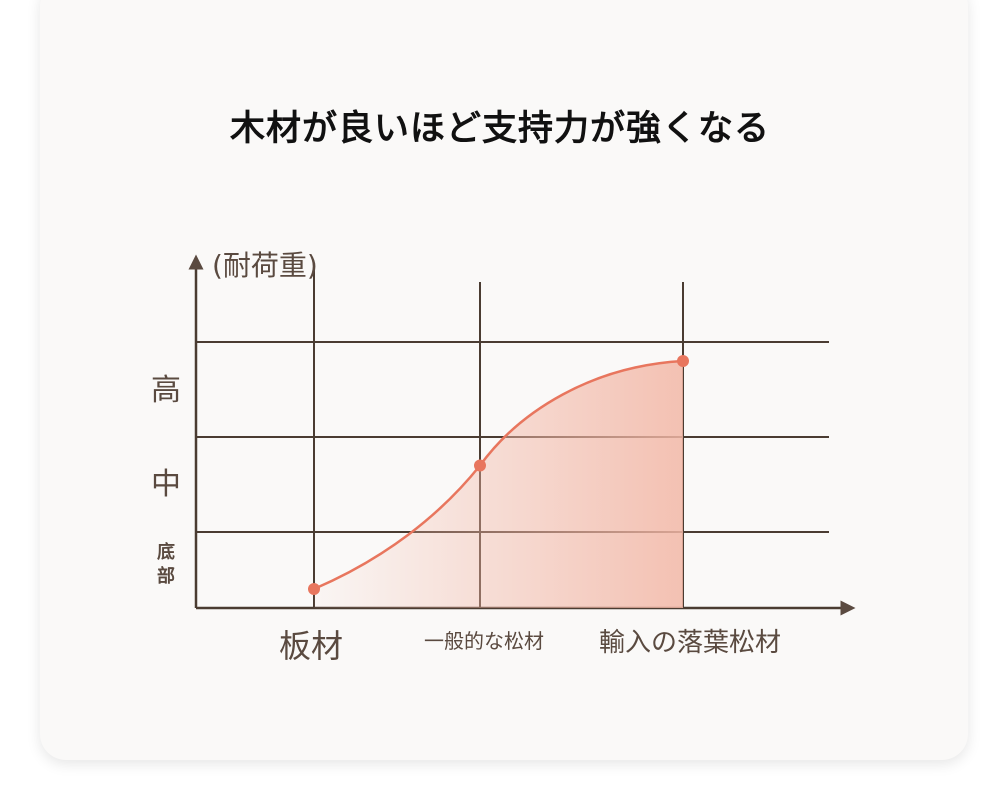 This screenshot has height=788, width=1008. Describe the element at coordinates (166, 390) in the screenshot. I see `y-tick-label: 高` at that location.